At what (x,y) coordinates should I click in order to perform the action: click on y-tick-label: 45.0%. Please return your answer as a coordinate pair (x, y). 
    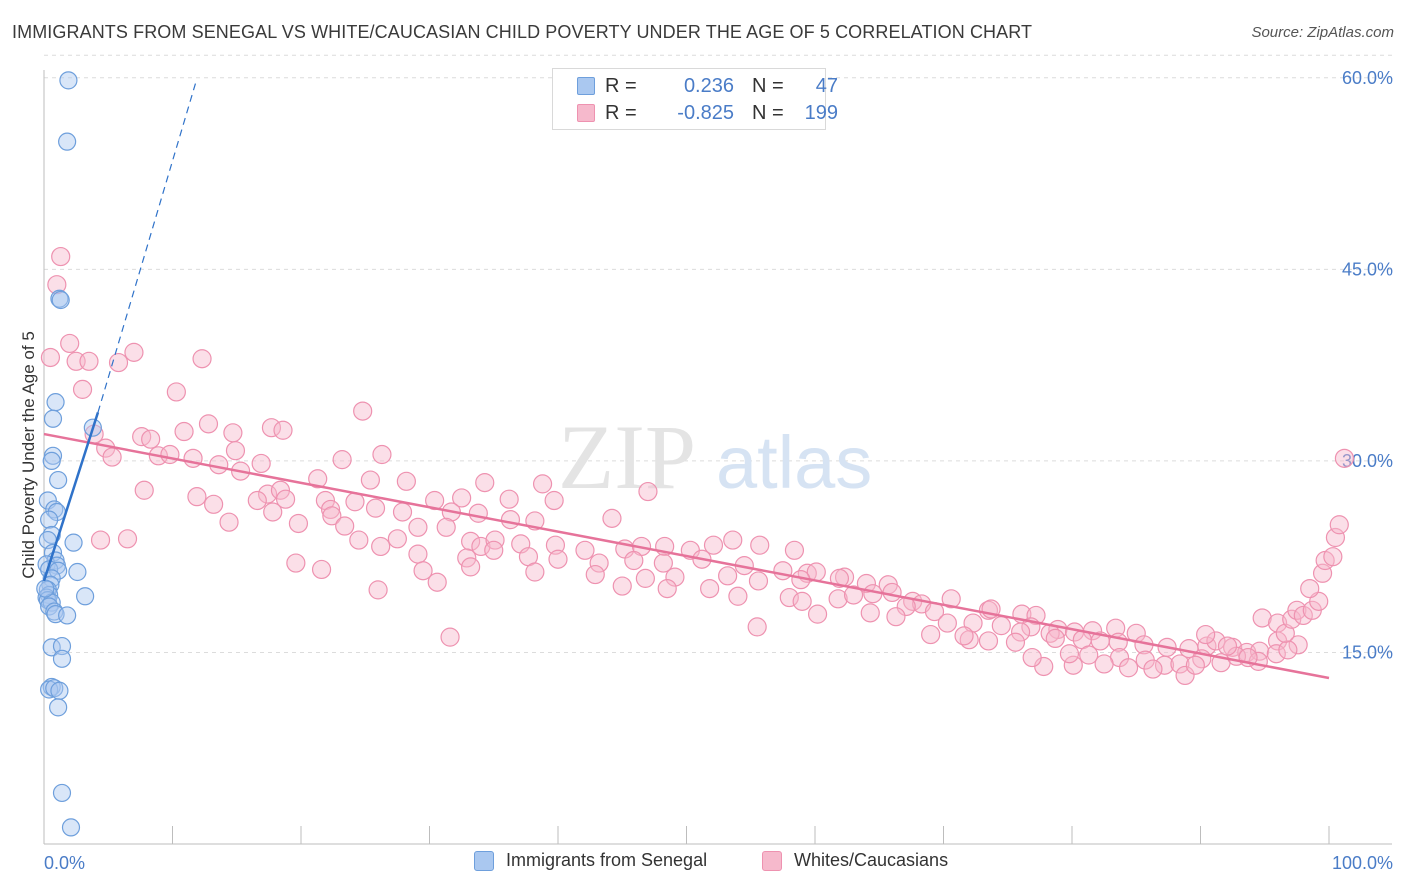
    Looking at the image, I should click on (1367, 269).